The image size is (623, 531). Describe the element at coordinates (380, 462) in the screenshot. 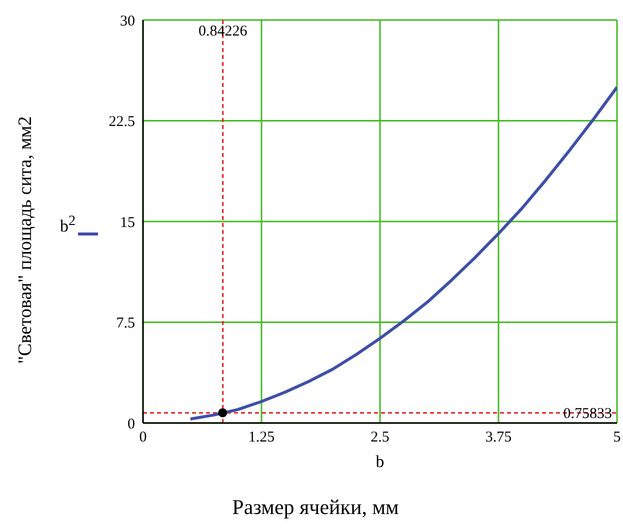

I see `x-axis-title: b` at that location.